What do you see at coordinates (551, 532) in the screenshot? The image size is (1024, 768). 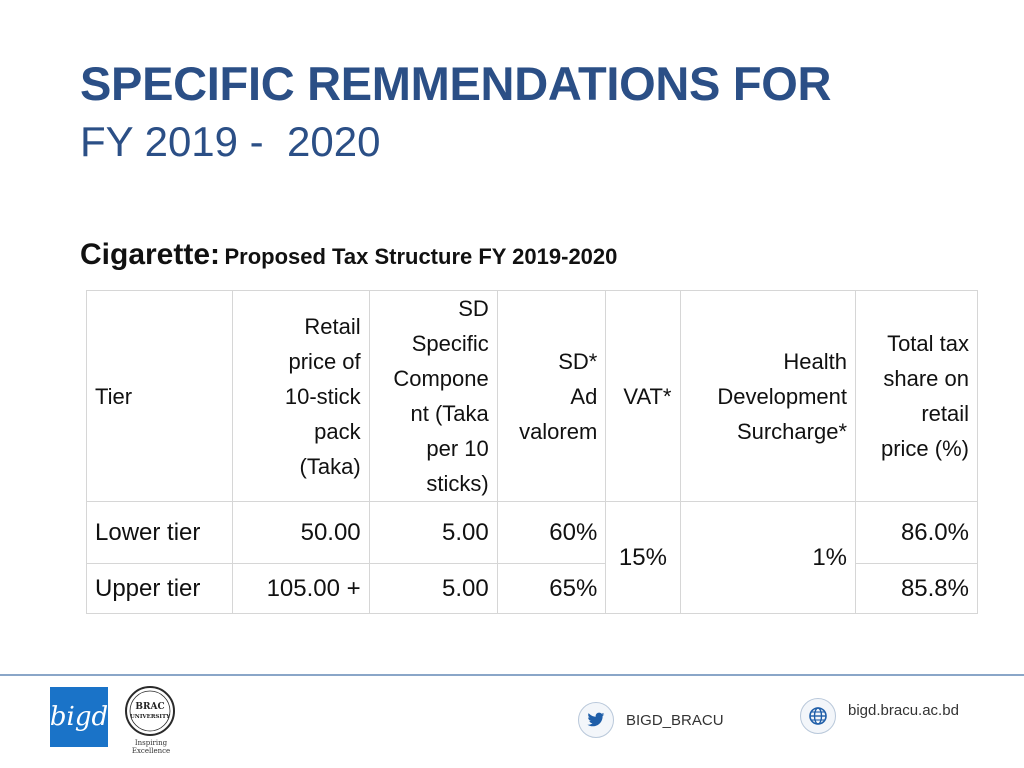 I see `cell-sd-ad-valorem: 60%` at bounding box center [551, 532].